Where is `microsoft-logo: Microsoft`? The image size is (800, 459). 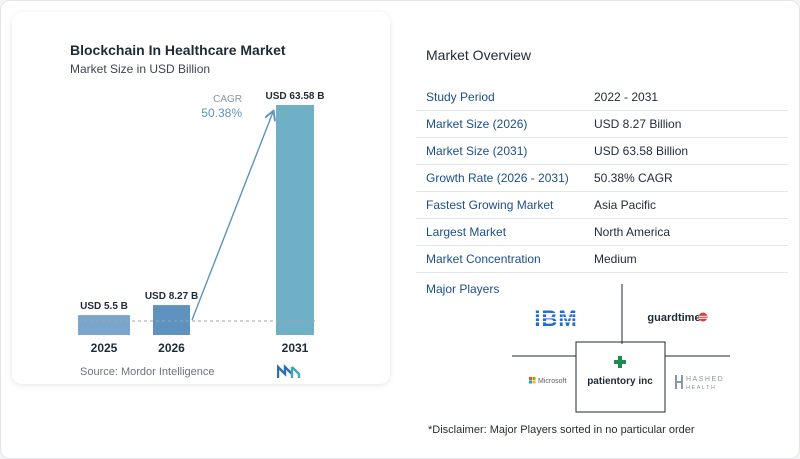
microsoft-logo: Microsoft is located at coordinates (547, 381).